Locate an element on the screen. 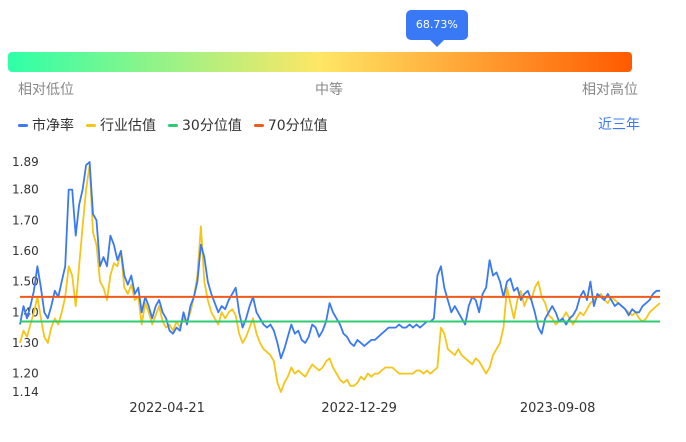 This screenshot has height=442, width=686. chart-legend: 市净率 行业估值 30分位值 70分位值 is located at coordinates (179, 125).